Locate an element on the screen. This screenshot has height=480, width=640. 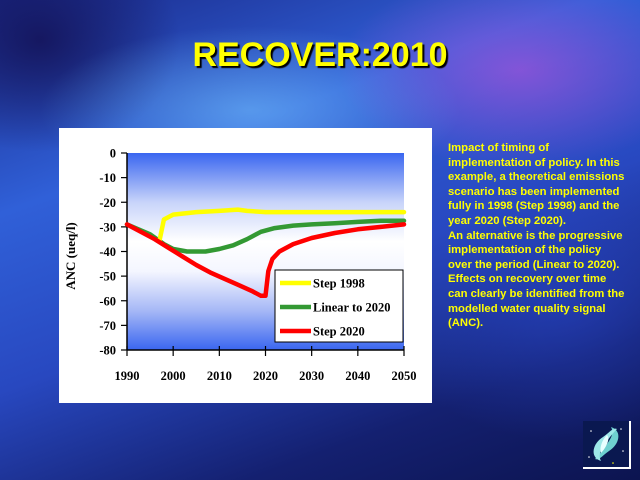
x-tick-label: 2050 is located at coordinates (404, 376).